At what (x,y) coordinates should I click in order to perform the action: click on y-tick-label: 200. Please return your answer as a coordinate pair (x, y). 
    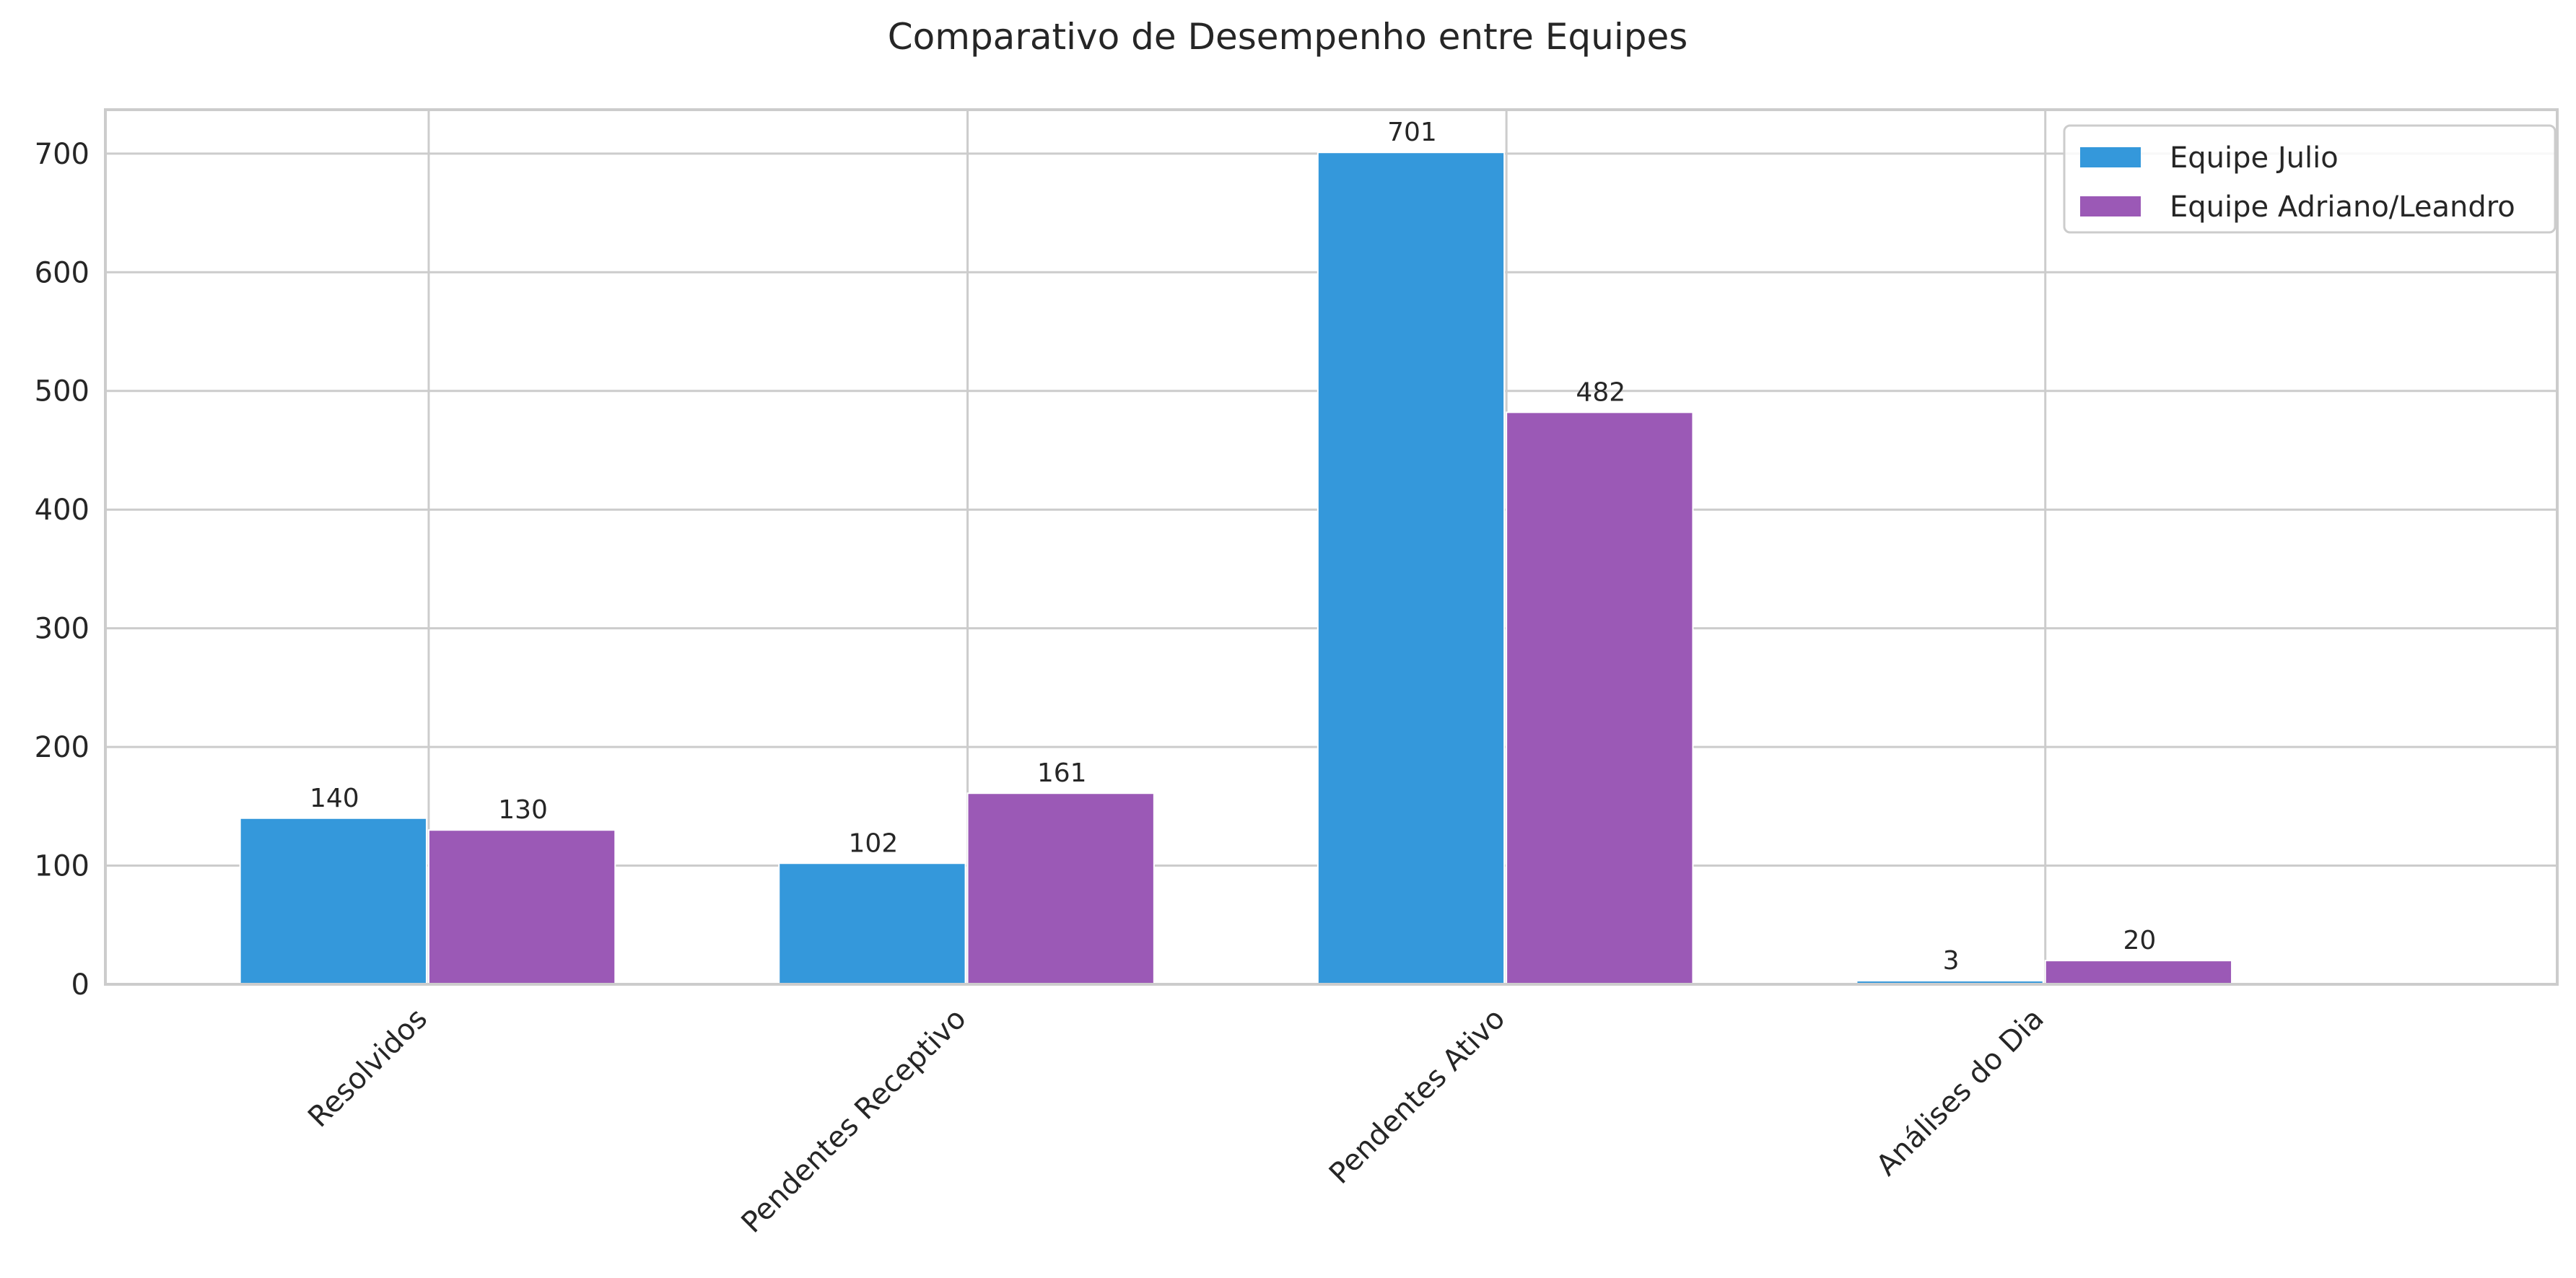
    Looking at the image, I should click on (62, 747).